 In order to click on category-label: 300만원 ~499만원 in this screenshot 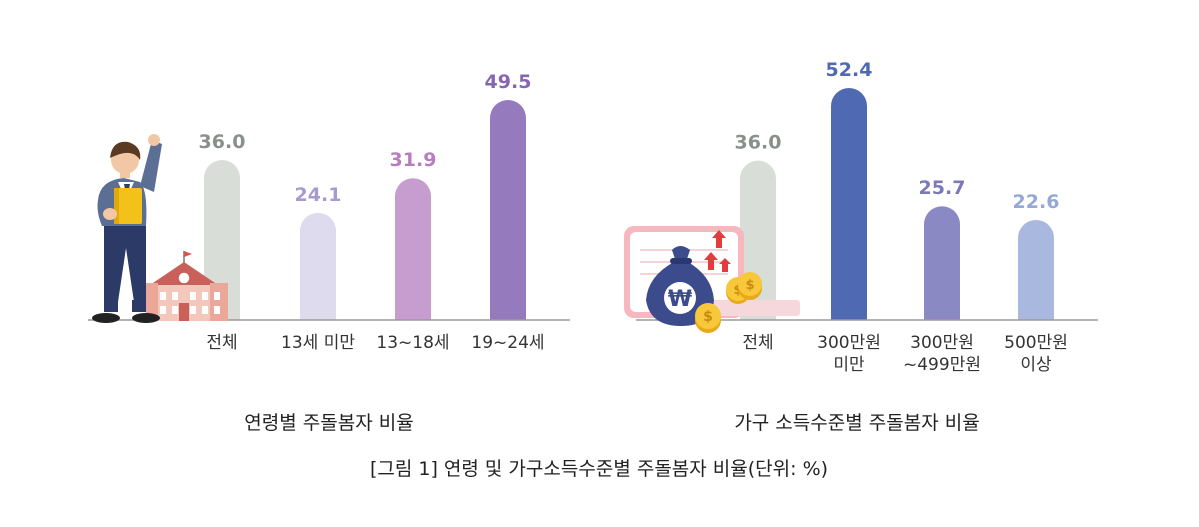, I will do `click(942, 354)`.